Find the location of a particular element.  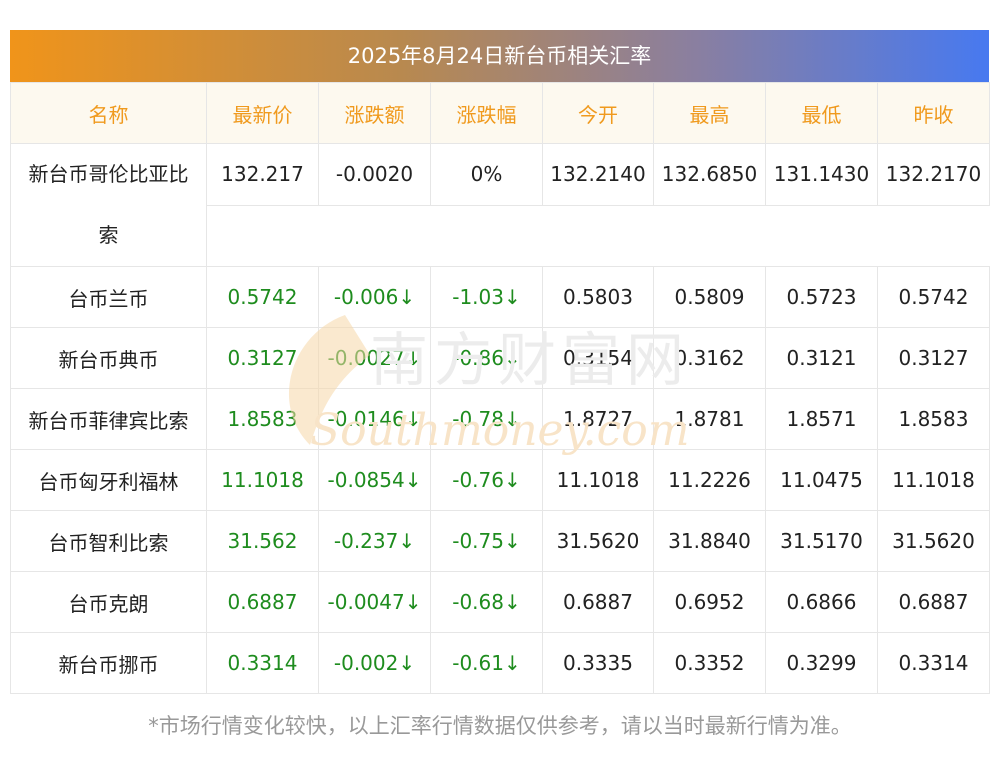

table-title: 2025年8月24日新台币相关汇率 is located at coordinates (499, 56).